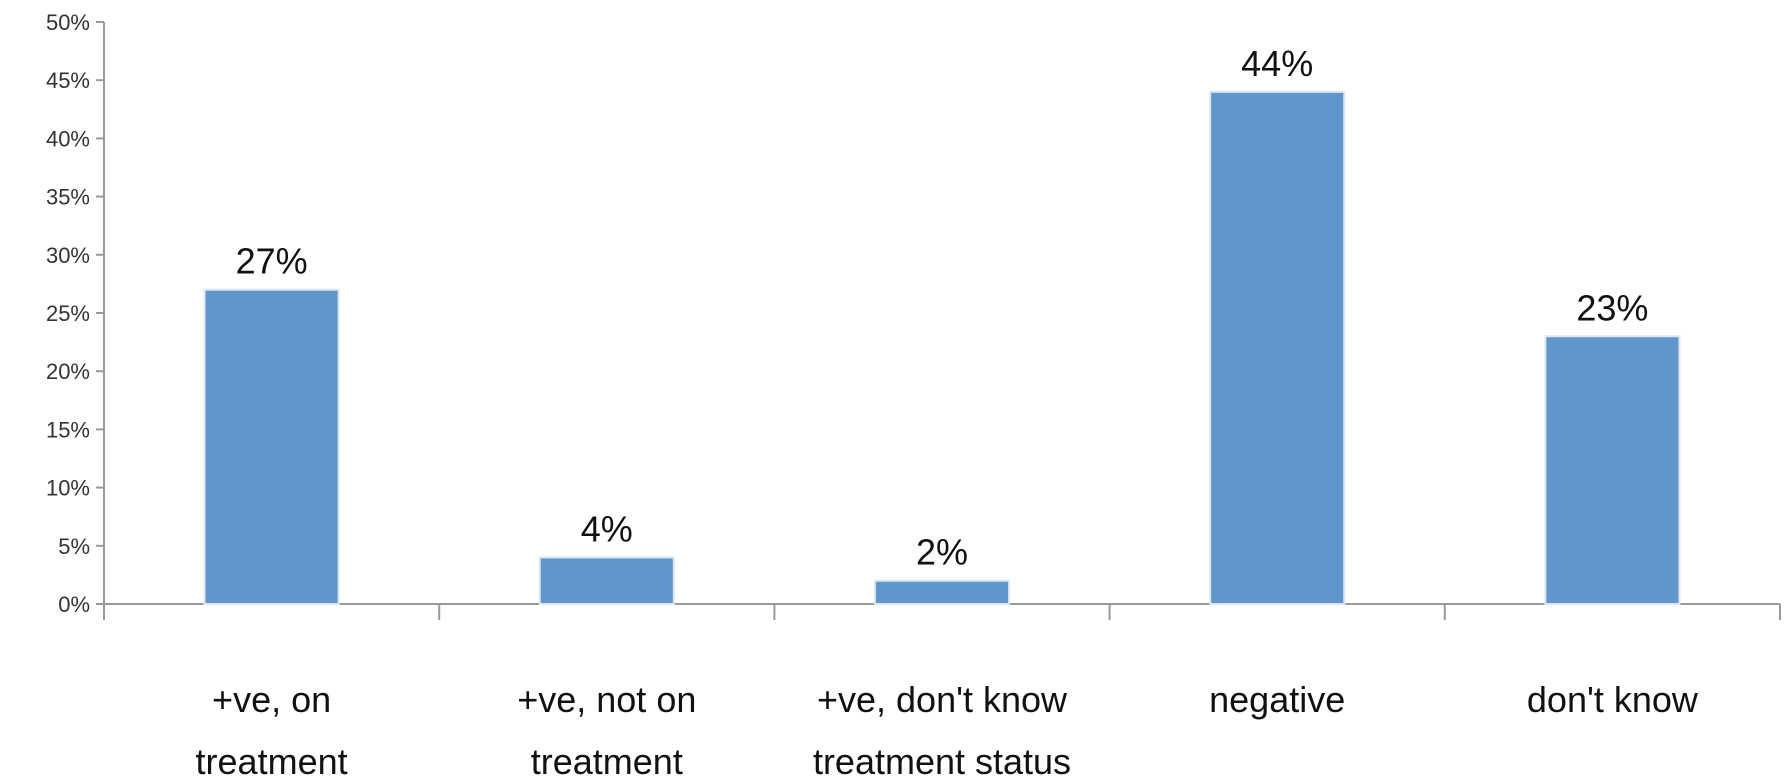  What do you see at coordinates (1277, 699) in the screenshot?
I see `x-category-label: negative` at bounding box center [1277, 699].